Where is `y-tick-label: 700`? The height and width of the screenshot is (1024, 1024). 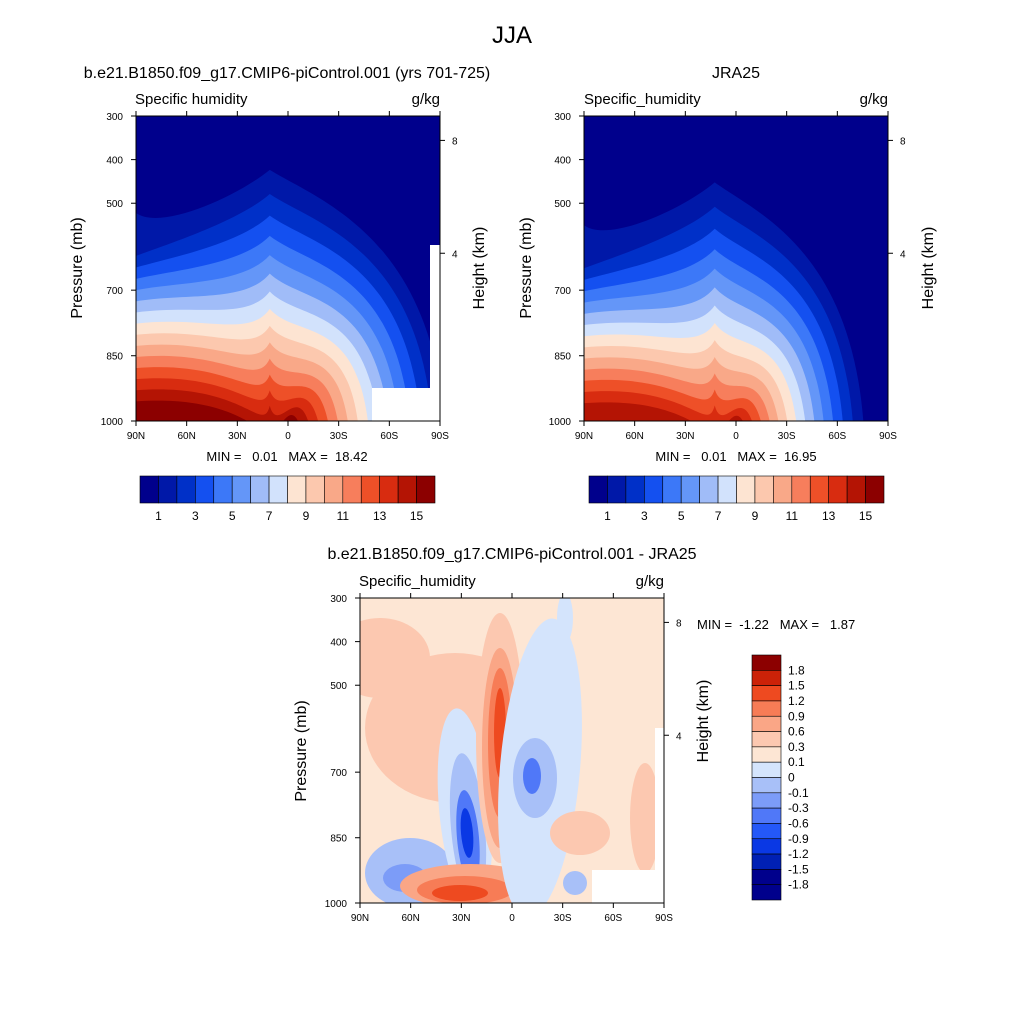 y-tick-label: 700 is located at coordinates (114, 291).